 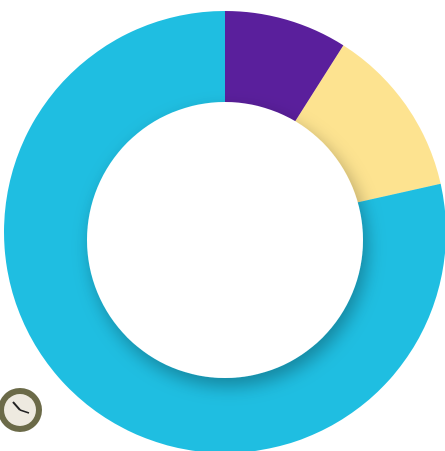 I want to click on clock-icon, so click(x=21, y=410).